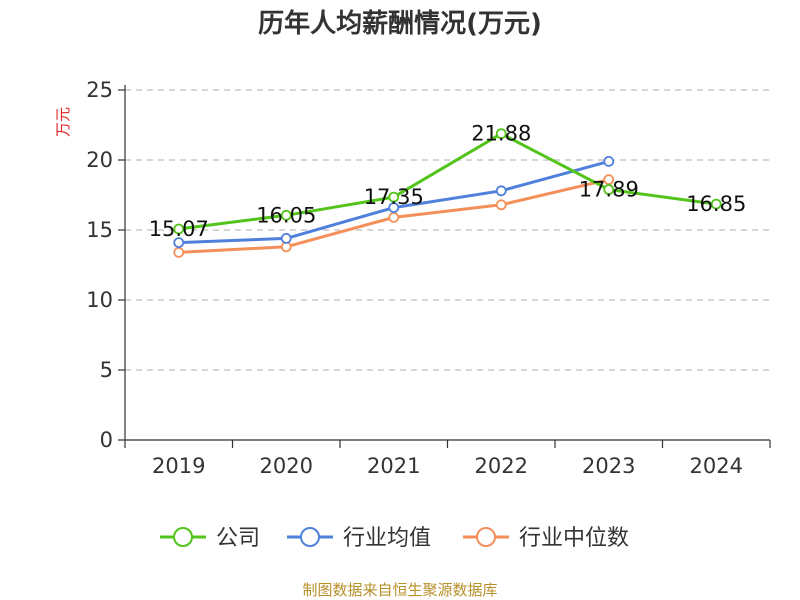 This screenshot has width=800, height=600. I want to click on data-label-1: 16.05, so click(286, 215).